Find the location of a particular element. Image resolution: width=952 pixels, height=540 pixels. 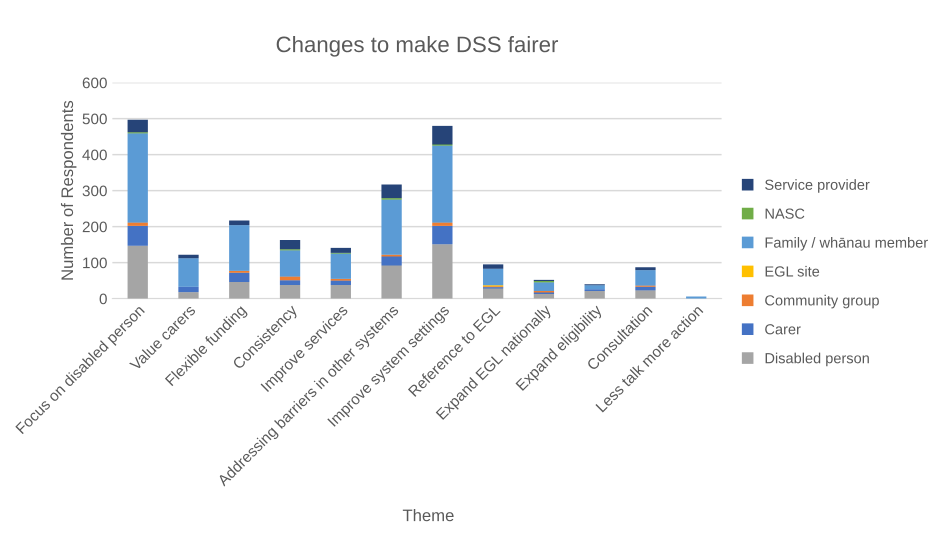

legend-label: NASC is located at coordinates (785, 213).